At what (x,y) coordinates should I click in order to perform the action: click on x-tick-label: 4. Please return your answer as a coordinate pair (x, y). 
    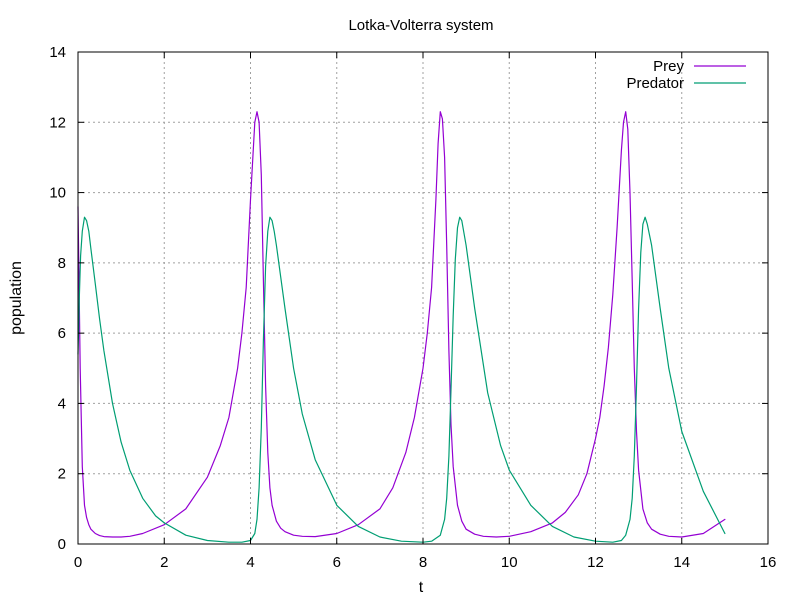
    Looking at the image, I should click on (250, 562).